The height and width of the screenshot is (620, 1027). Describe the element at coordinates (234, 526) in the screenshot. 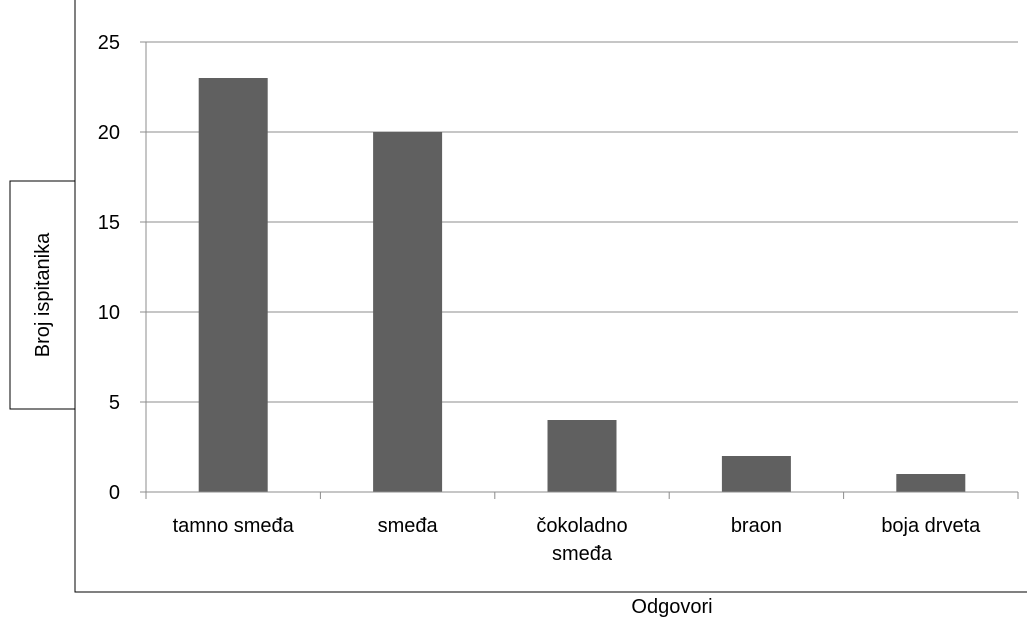

I see `category-label: tamno smeđa` at that location.